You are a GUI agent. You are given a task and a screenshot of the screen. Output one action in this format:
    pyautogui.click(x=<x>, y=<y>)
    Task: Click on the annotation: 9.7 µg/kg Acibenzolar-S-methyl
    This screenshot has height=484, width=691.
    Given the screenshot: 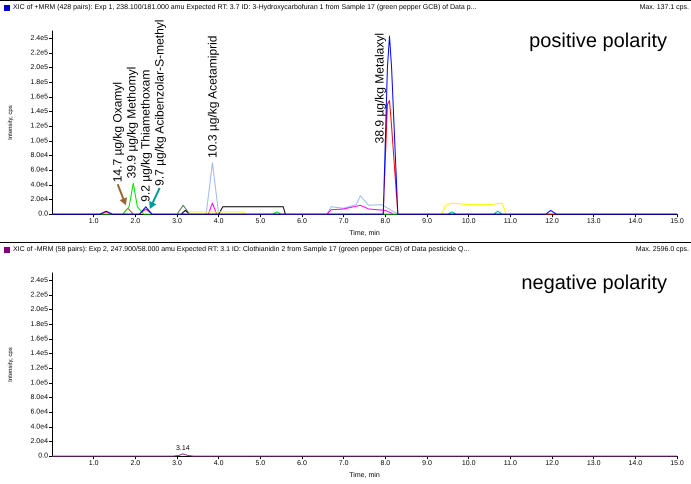 What is the action you would take?
    pyautogui.click(x=159, y=103)
    